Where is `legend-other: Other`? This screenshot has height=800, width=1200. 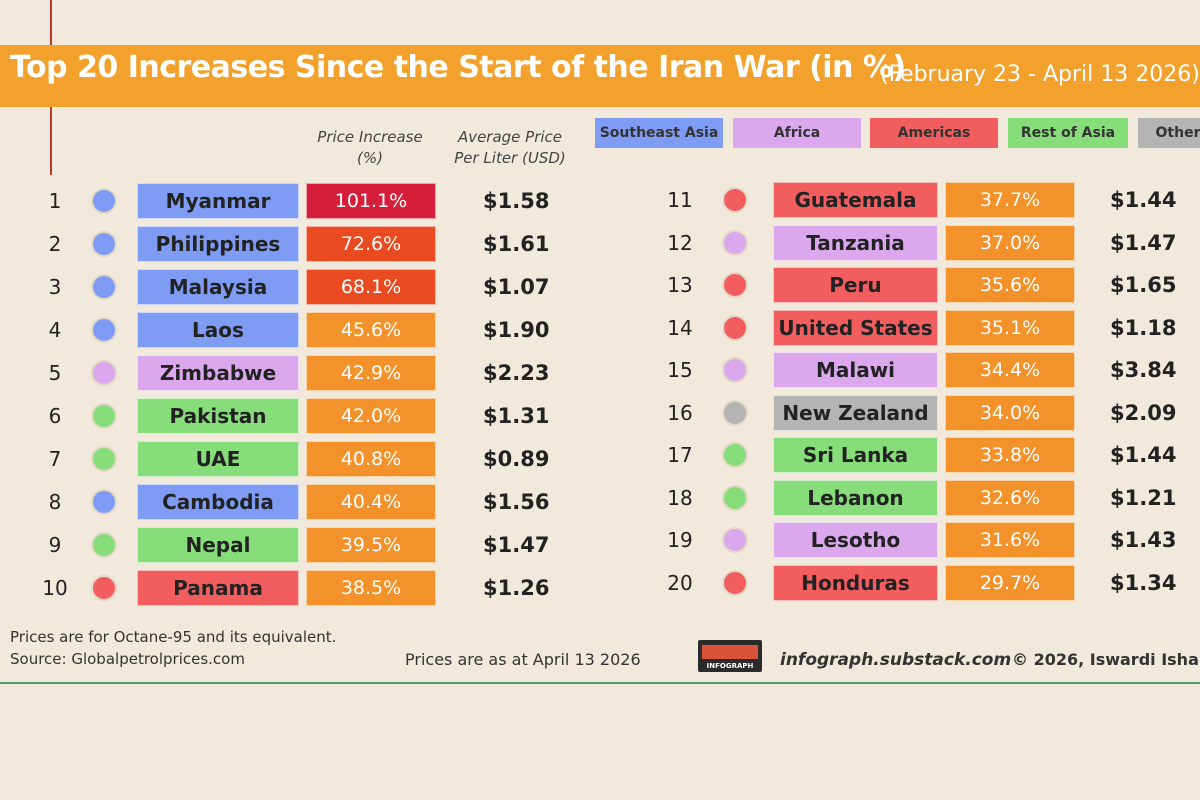 legend-other: Other is located at coordinates (1169, 133).